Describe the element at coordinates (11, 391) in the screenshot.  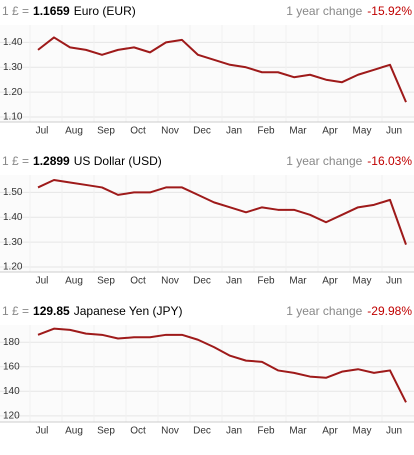
I see `y-tick-label: 140` at that location.